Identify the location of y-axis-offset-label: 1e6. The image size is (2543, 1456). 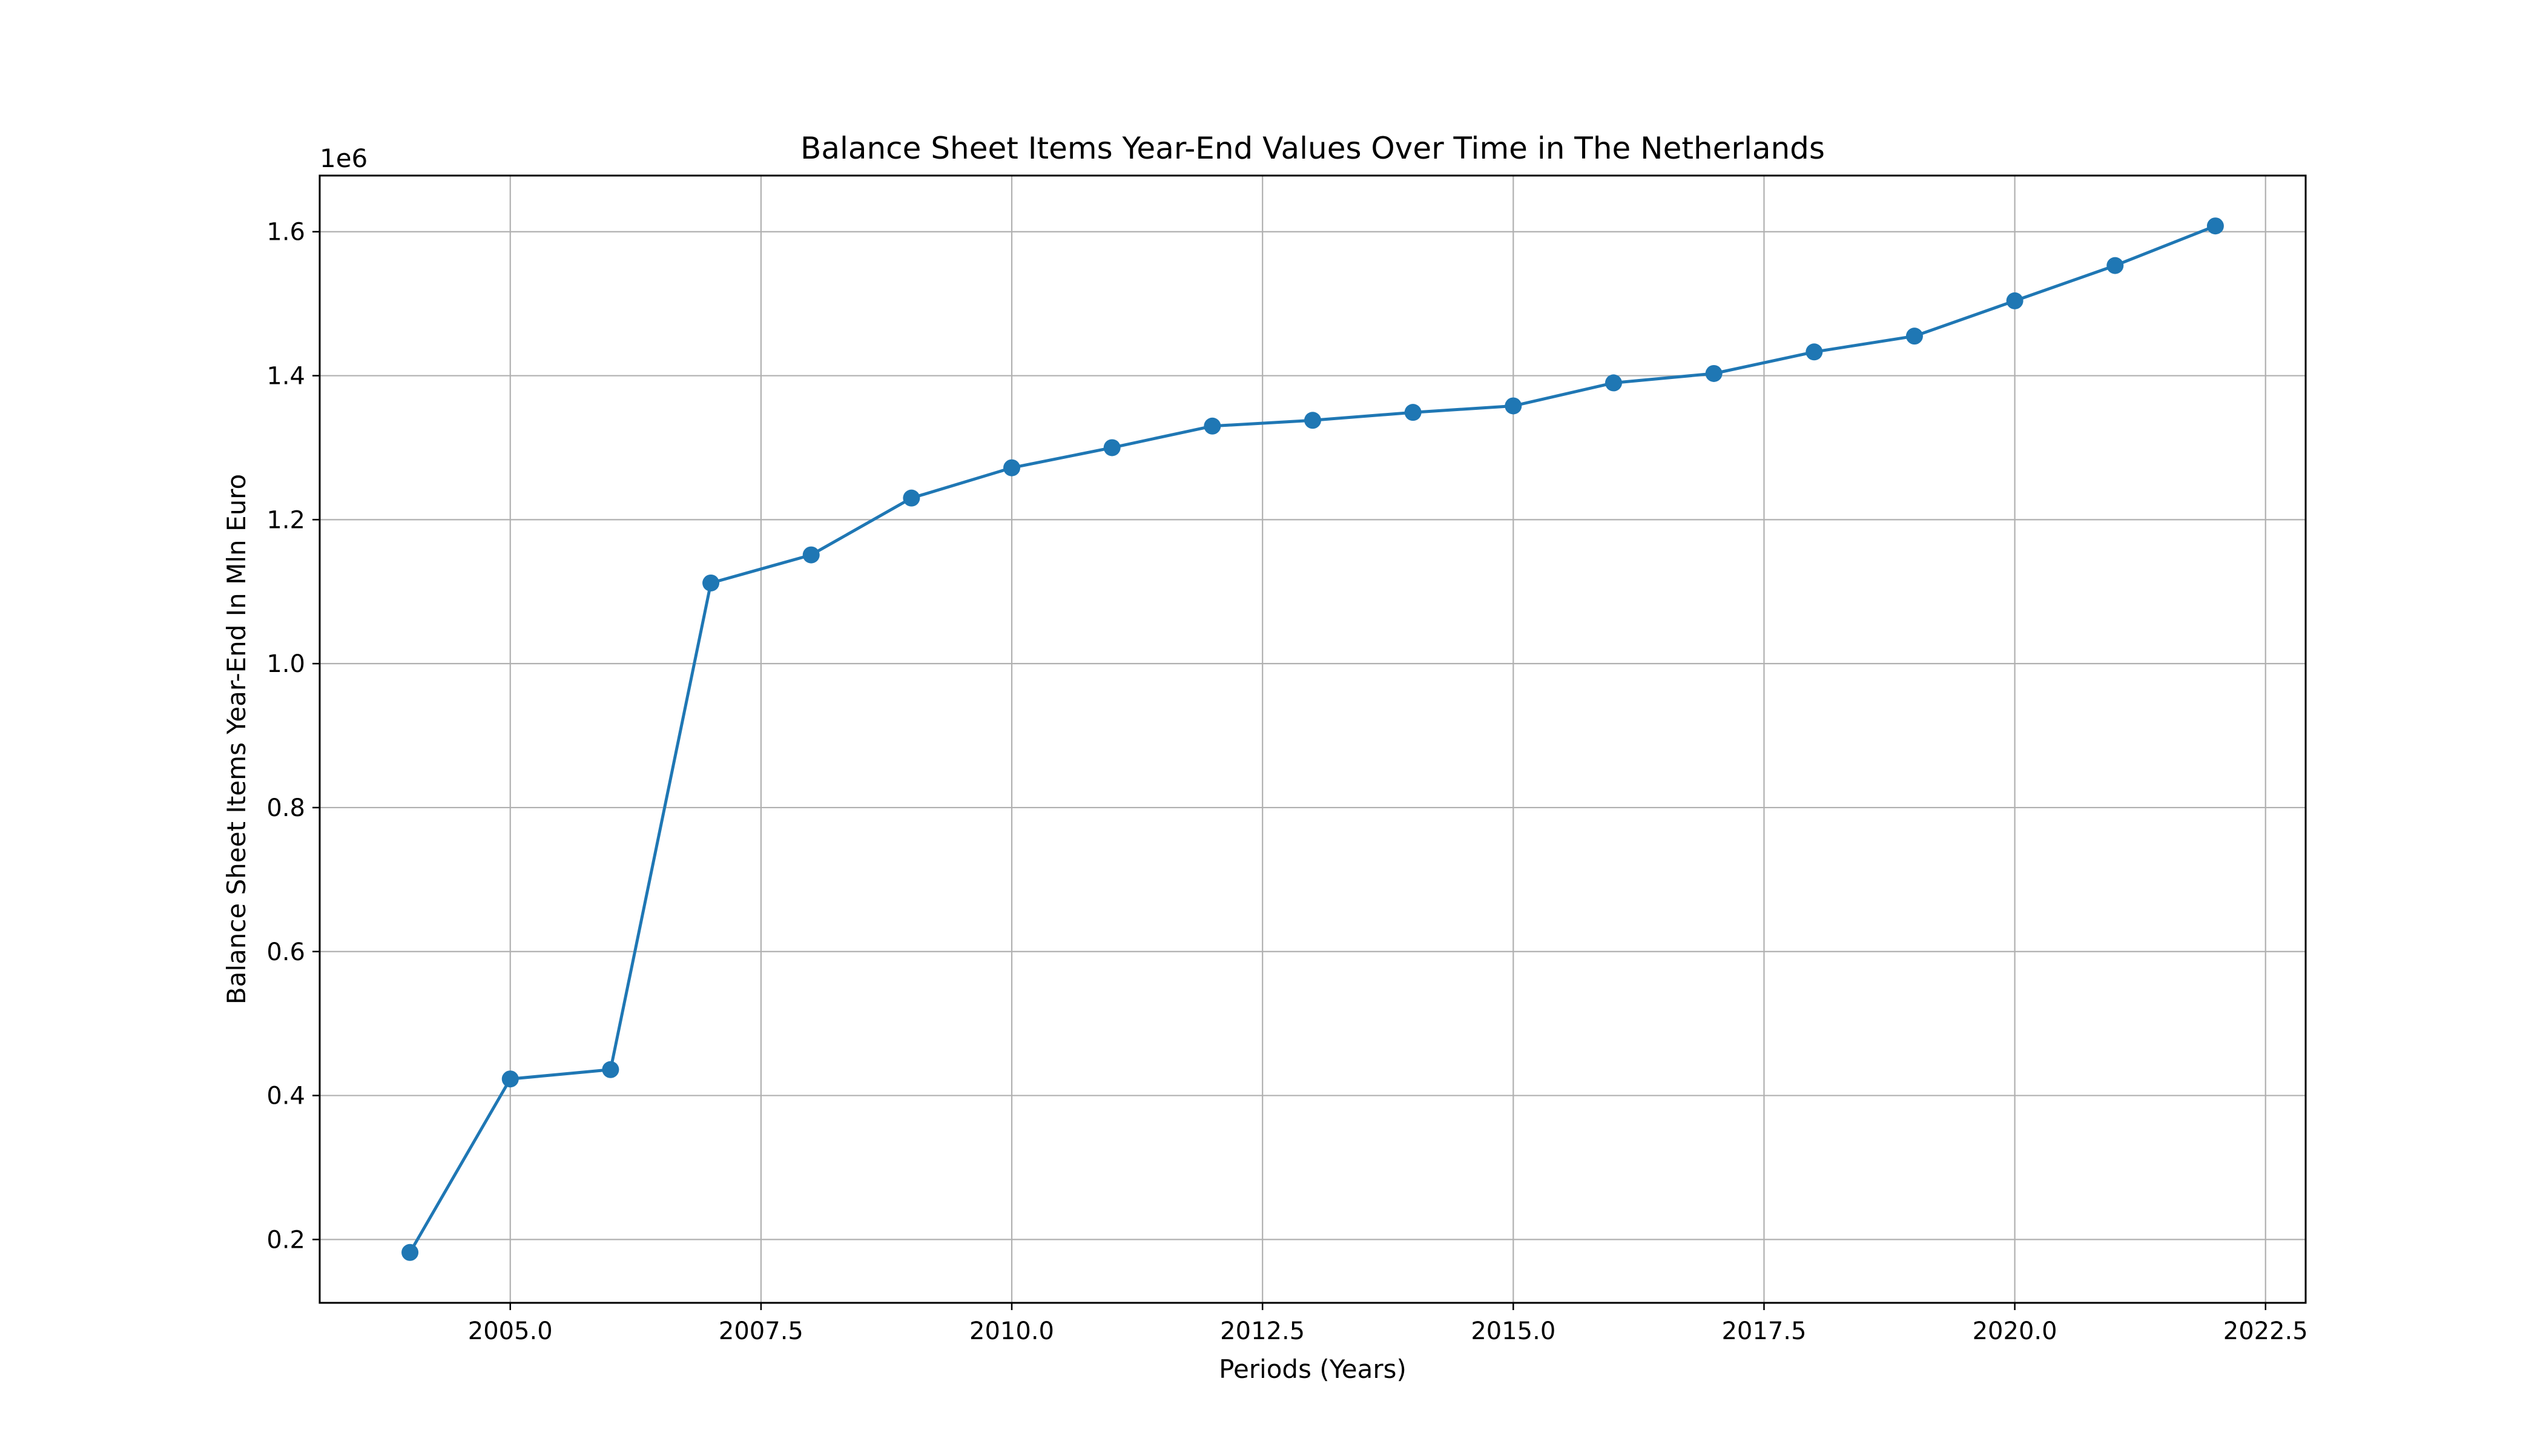
(344, 158).